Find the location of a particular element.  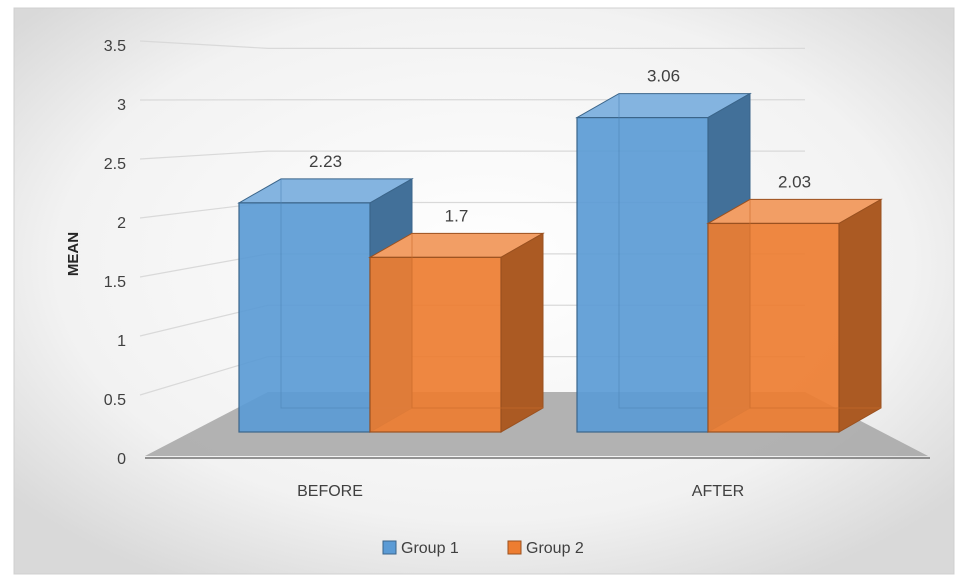

y-tick-label: 3 is located at coordinates (121, 105).